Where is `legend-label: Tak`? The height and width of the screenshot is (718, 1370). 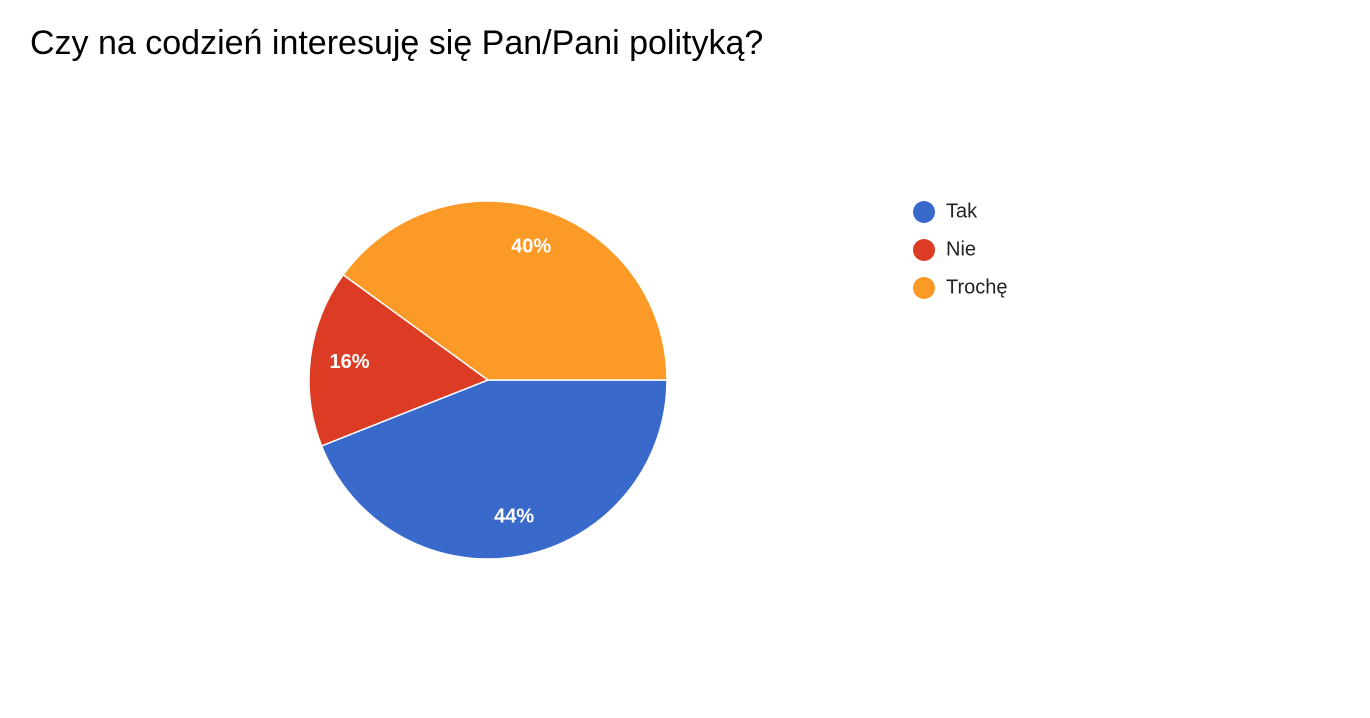
legend-label: Tak is located at coordinates (962, 211).